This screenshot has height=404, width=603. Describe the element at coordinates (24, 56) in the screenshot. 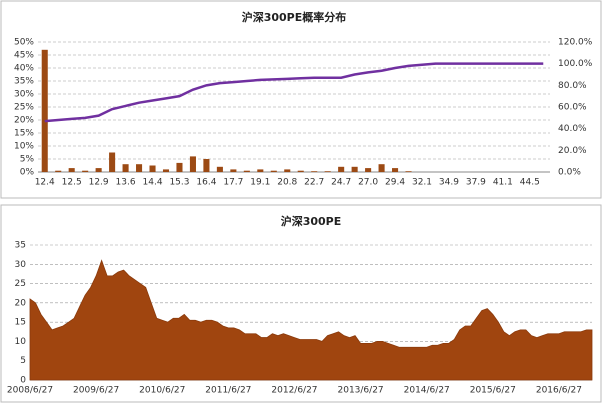

I see `y-tick-label: 45%` at that location.